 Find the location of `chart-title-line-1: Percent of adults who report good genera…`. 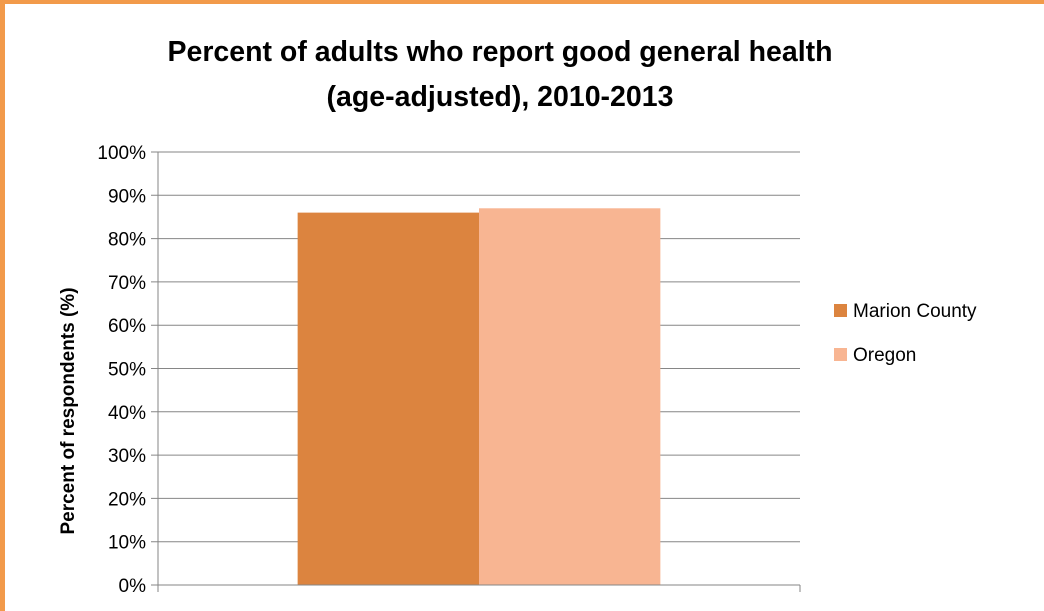

chart-title-line-1: Percent of adults who report good genera… is located at coordinates (500, 52).